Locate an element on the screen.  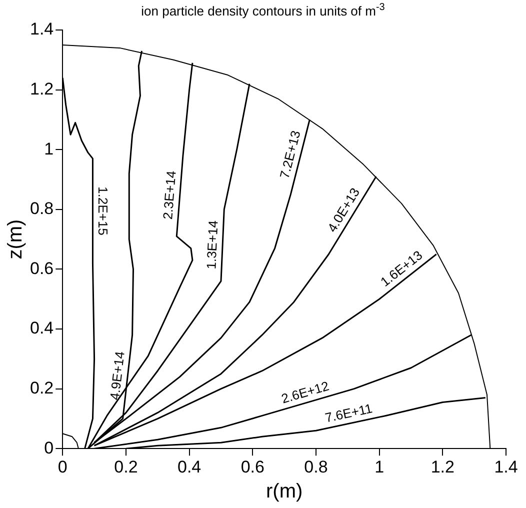
text: 1.3E+14 is located at coordinates (212, 245).